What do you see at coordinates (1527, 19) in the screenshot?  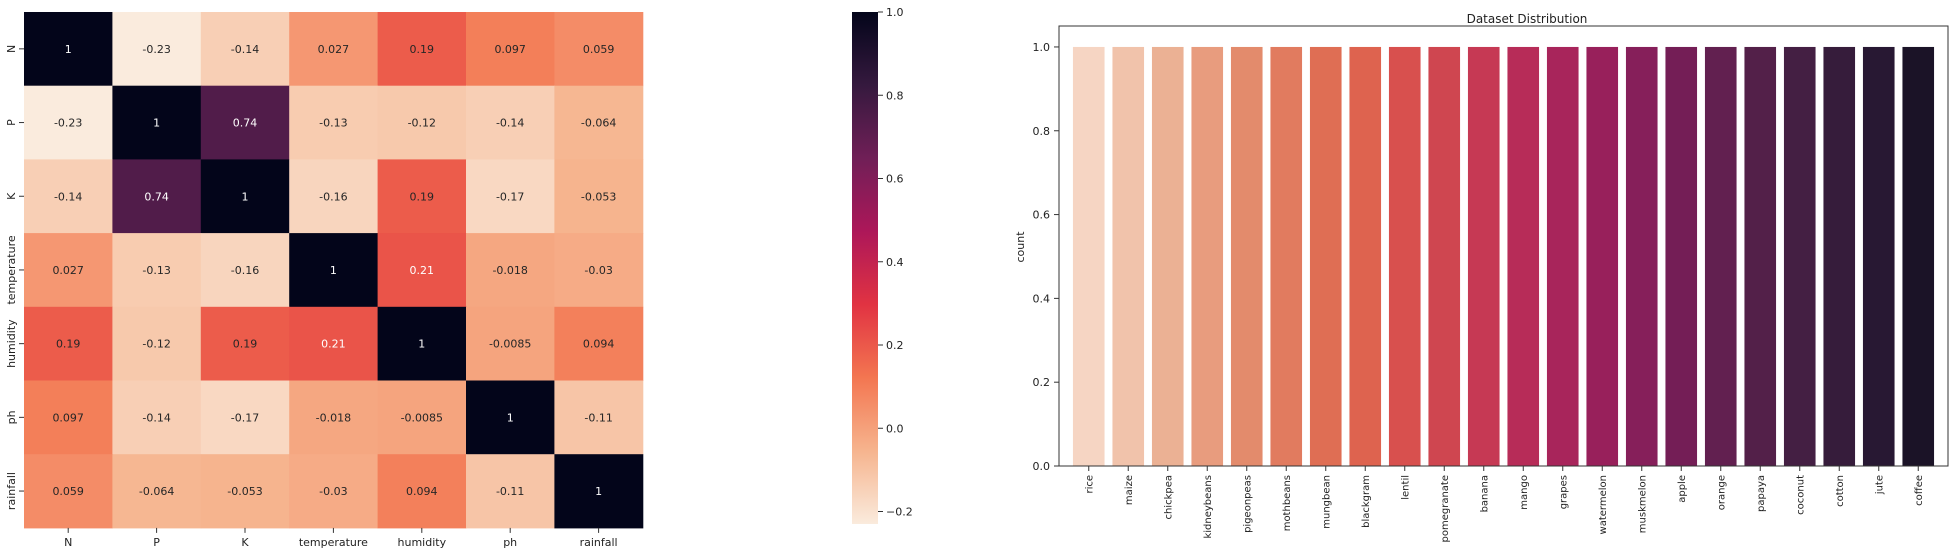 I see `chart-title: Dataset Distribution` at bounding box center [1527, 19].